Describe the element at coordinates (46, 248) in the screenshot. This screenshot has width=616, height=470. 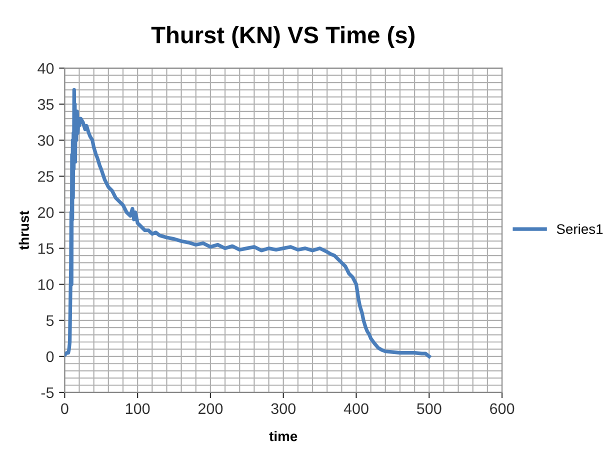
I see `y-tick-label: 15` at that location.